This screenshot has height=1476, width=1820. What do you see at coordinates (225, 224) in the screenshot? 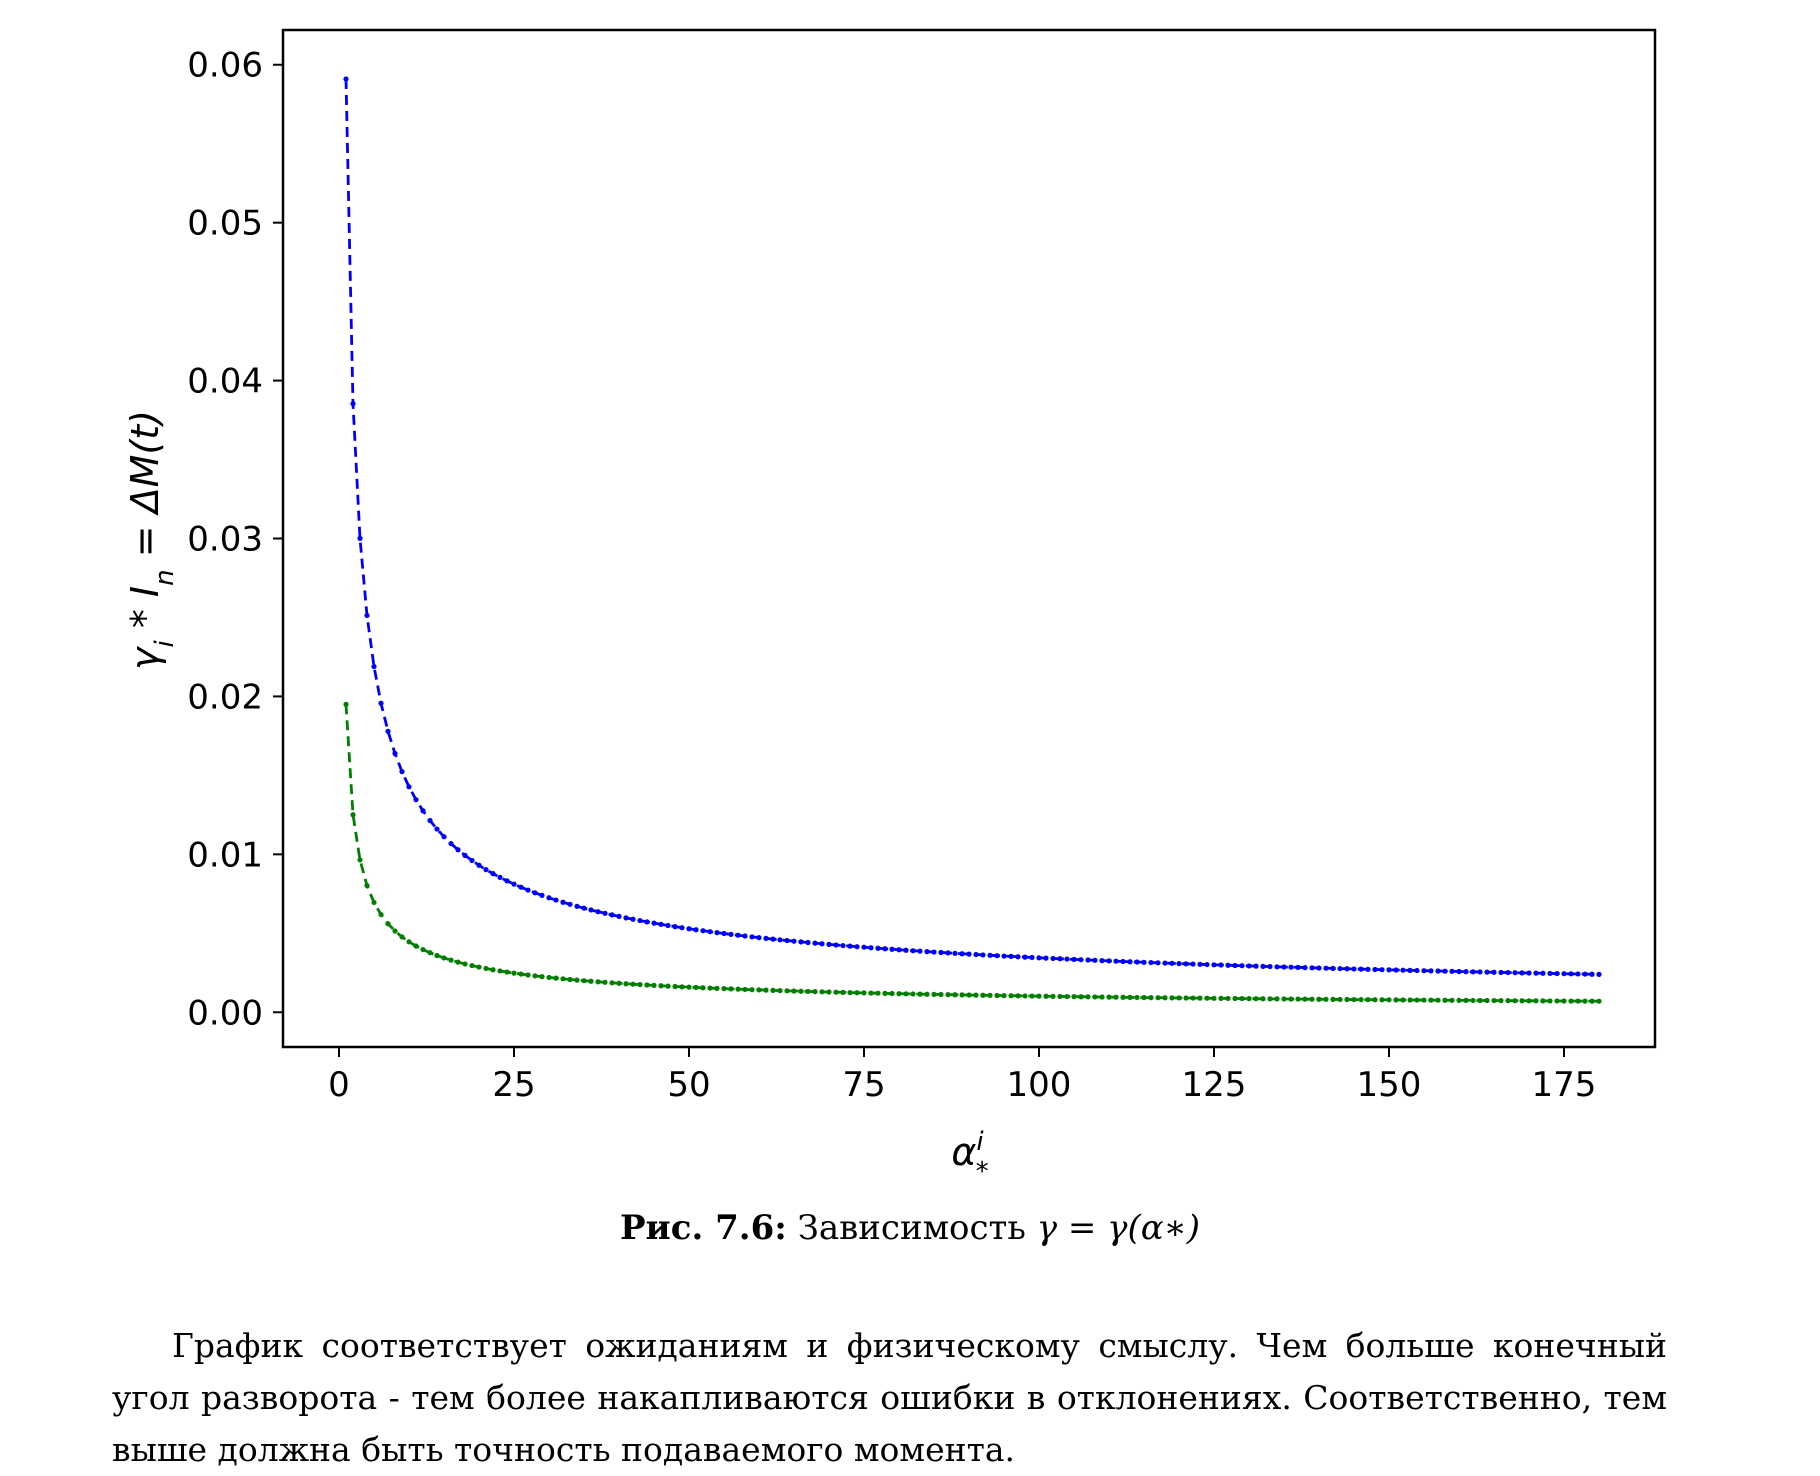
I see `y-tick-label: 0.05` at bounding box center [225, 224].